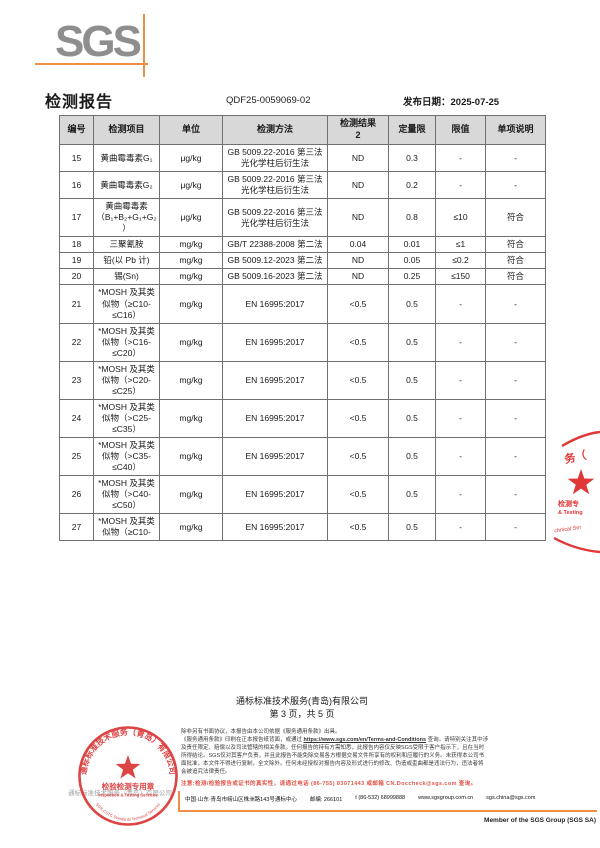 The image size is (600, 848). Describe the element at coordinates (326, 800) in the screenshot. I see `postal-code: 邮编: 266101` at that location.